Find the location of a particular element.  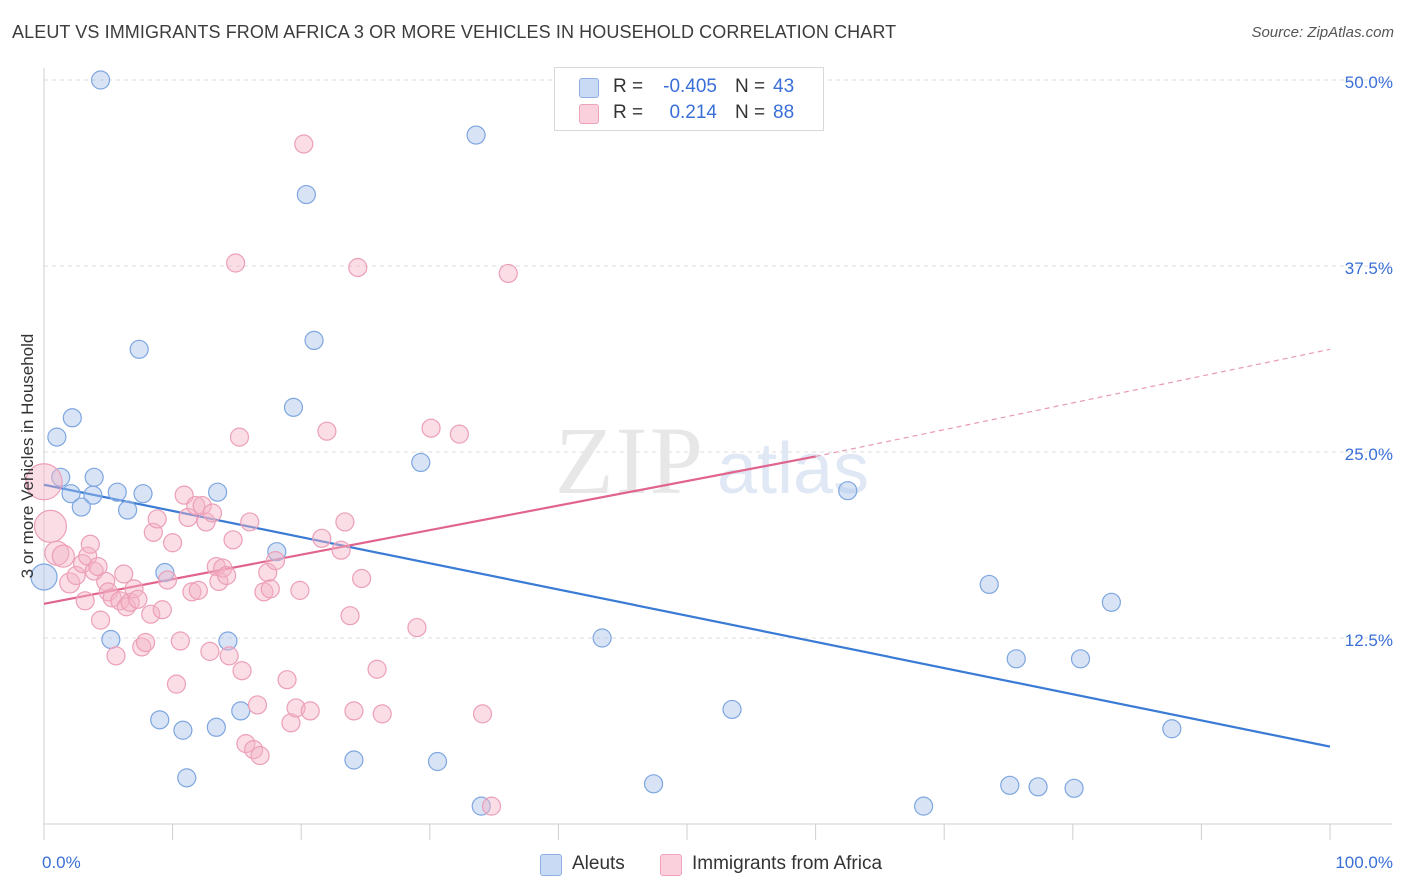

legend-label: Aleuts is located at coordinates (598, 863).